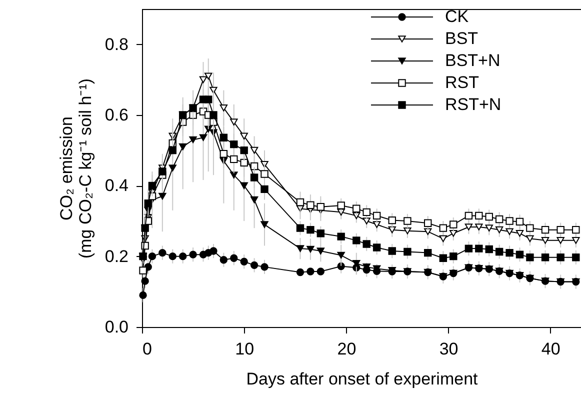 This screenshot has height=410, width=581. What do you see at coordinates (461, 38) in the screenshot?
I see `legend-label: BST` at bounding box center [461, 38].